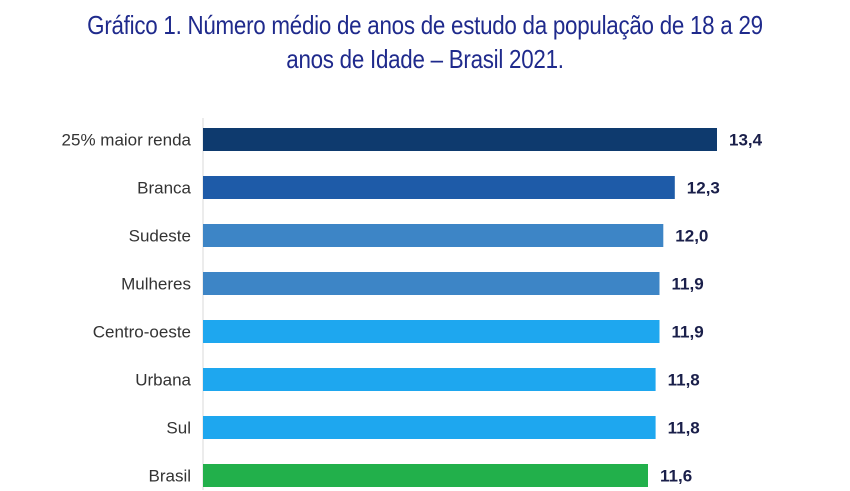  I want to click on value-label: 12,0, so click(691, 236).